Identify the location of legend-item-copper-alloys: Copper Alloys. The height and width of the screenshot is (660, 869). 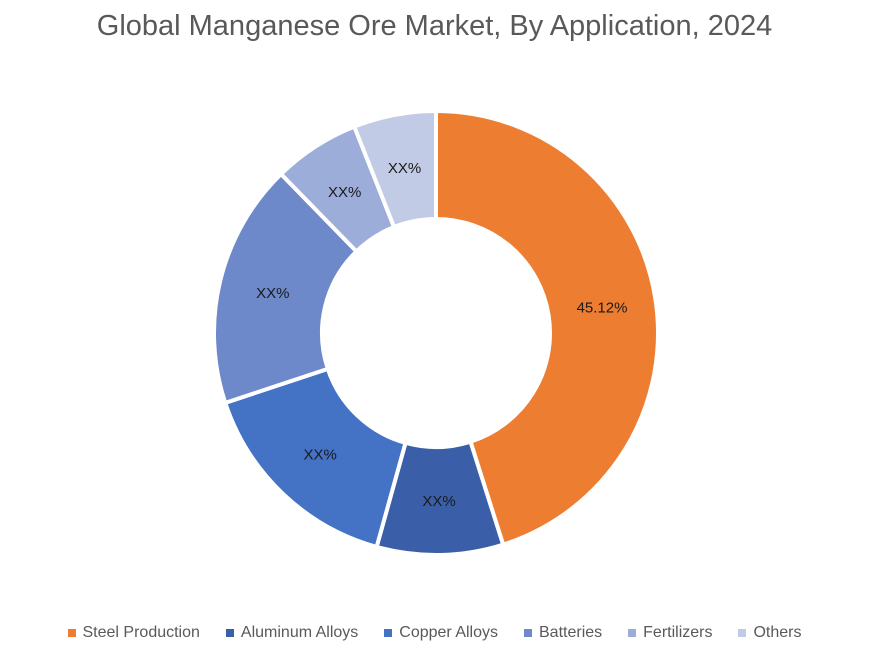
(441, 633).